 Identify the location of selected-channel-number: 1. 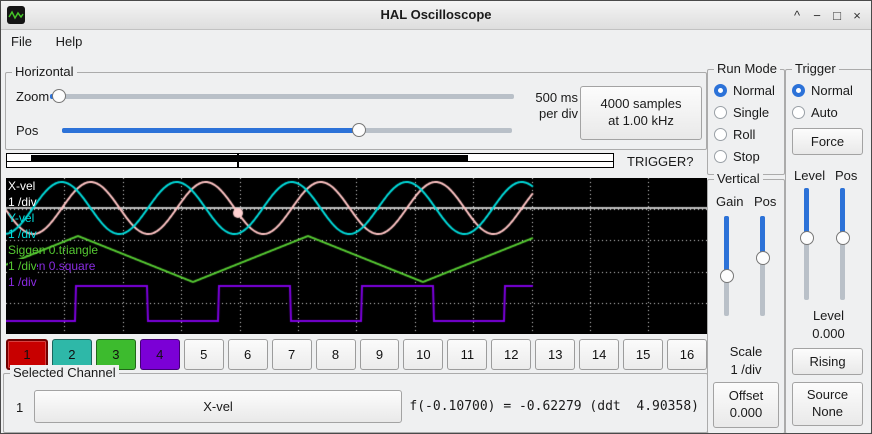
(20, 407).